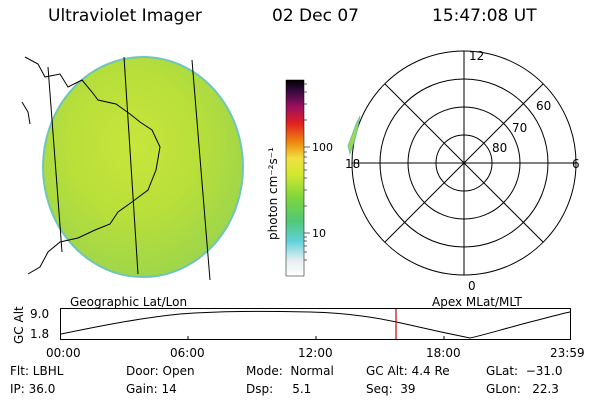 The image size is (600, 400). Describe the element at coordinates (484, 16) in the screenshot. I see `time-label: 15:47:08 UT` at that location.